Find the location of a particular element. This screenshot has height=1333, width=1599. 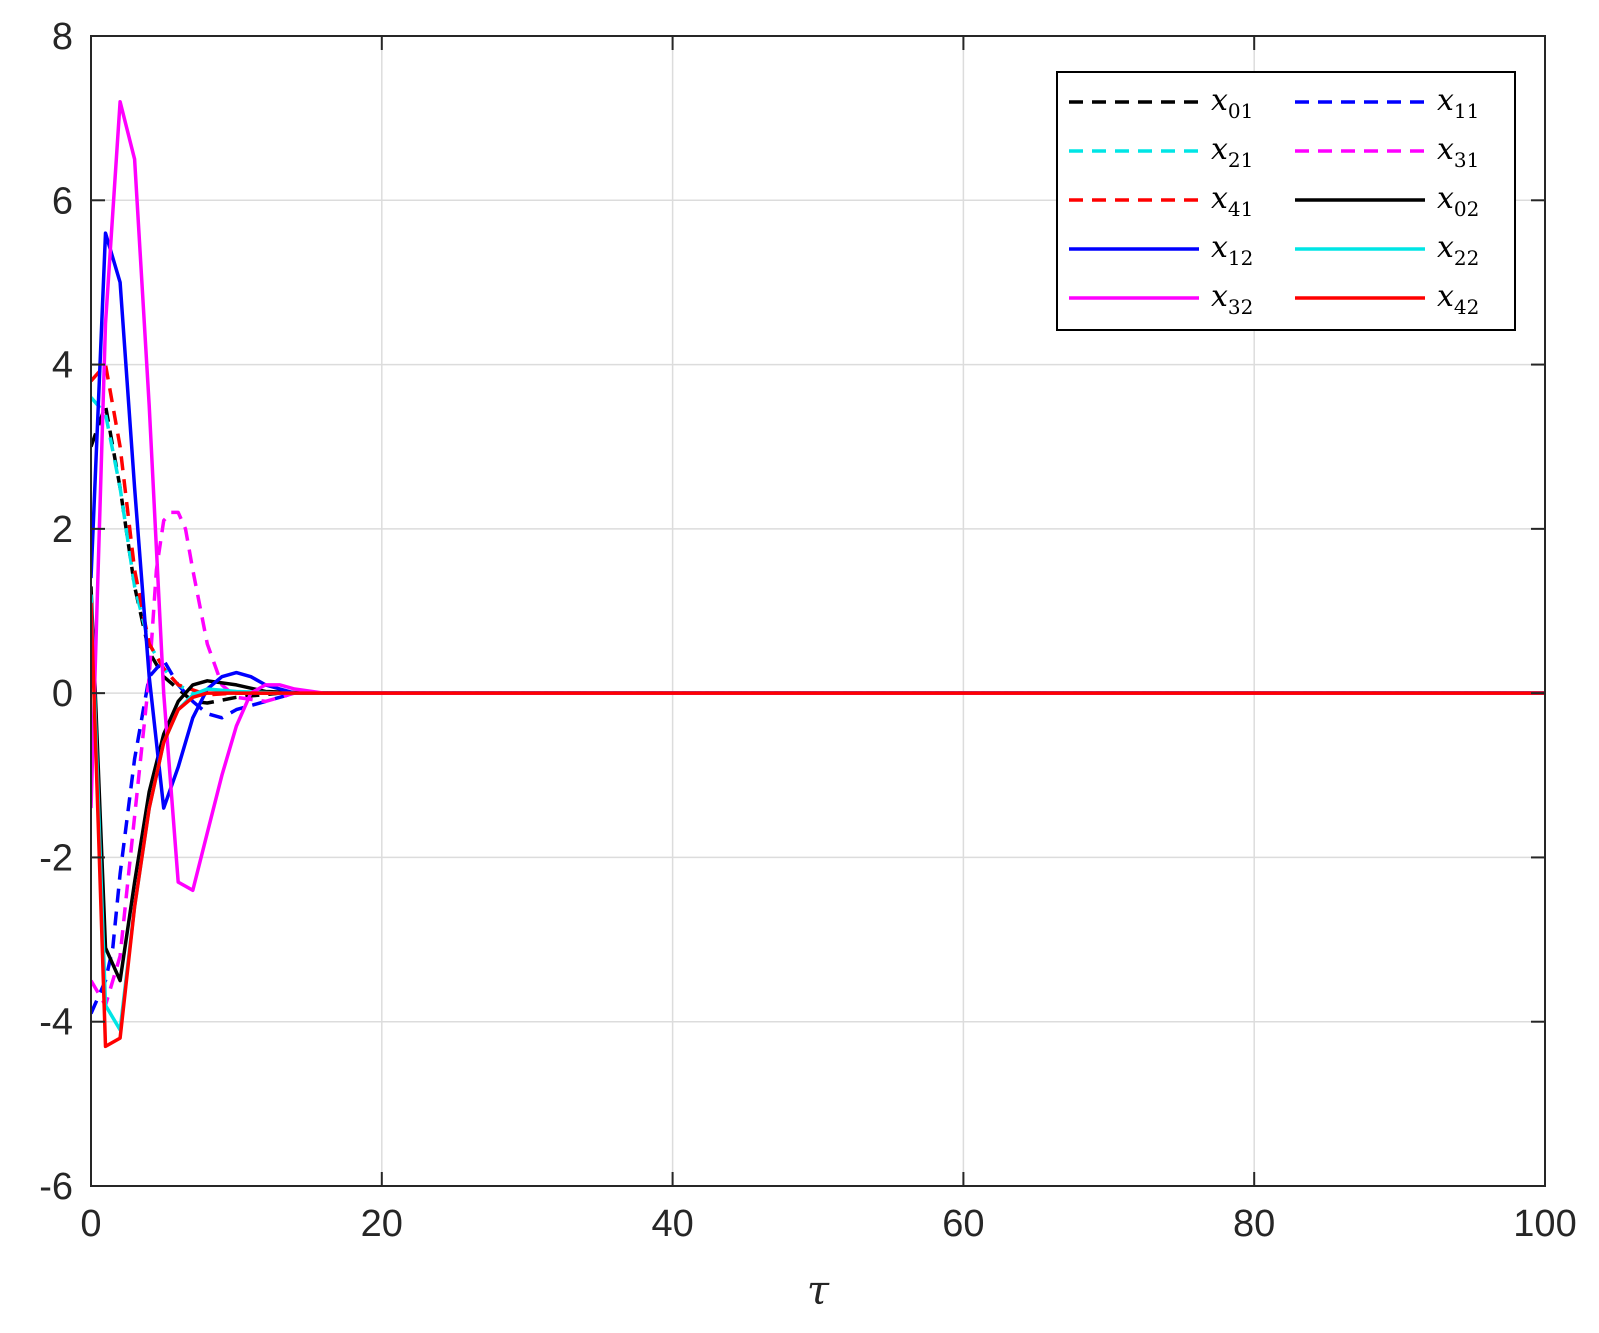

legend: x01 x11 x21 x31 x41 x02 x12 x22 x32 x42 is located at coordinates (1286, 201).